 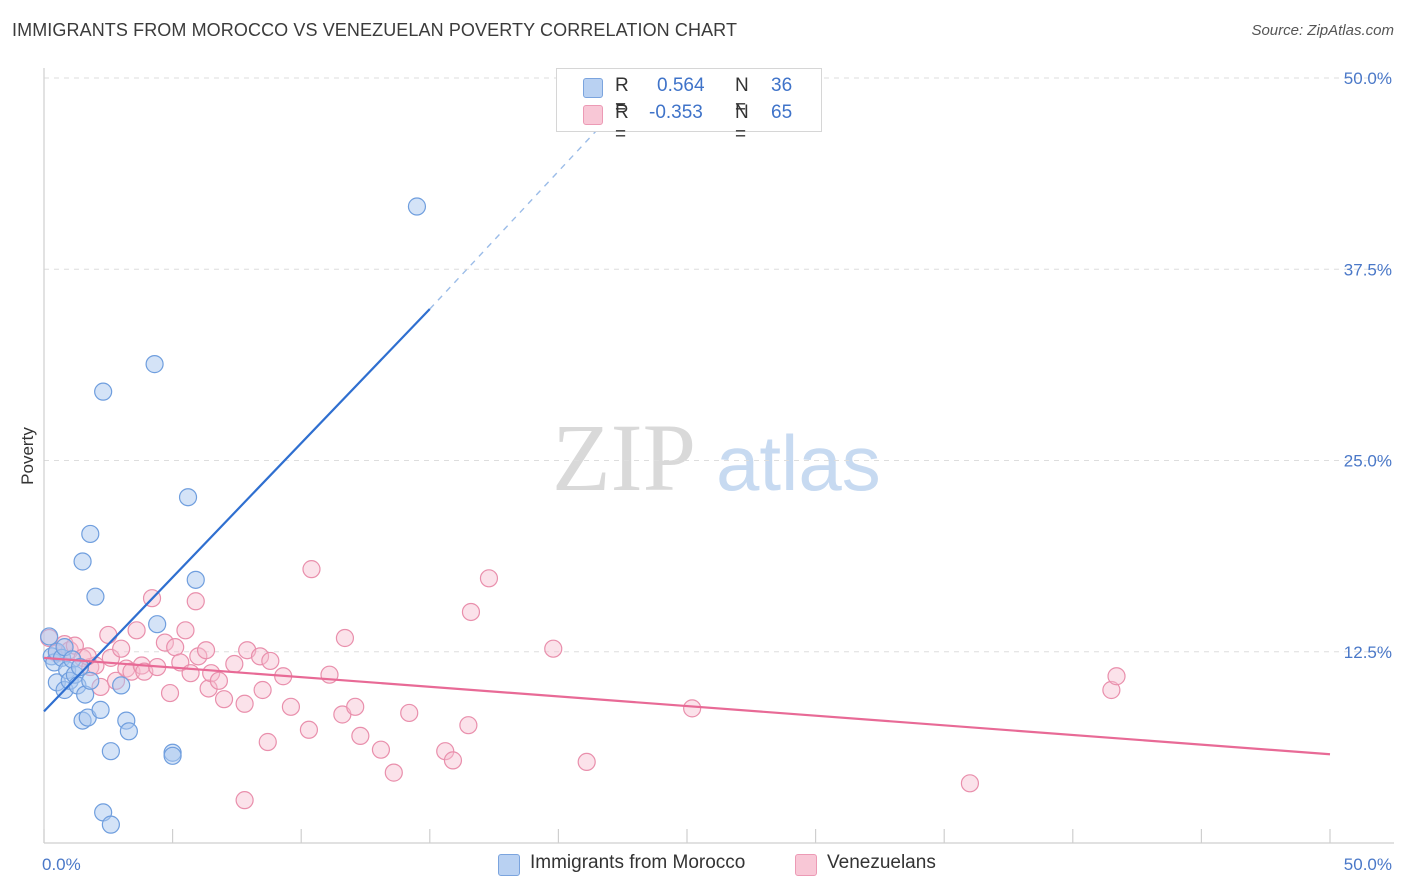 What do you see at coordinates (237, 510) in the screenshot?
I see `trendline-morocco` at bounding box center [237, 510].